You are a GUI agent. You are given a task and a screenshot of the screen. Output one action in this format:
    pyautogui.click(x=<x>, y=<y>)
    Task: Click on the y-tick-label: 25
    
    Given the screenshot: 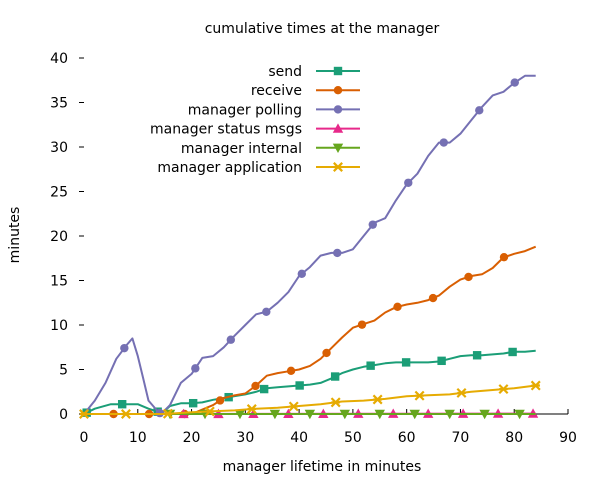 What is the action you would take?
    pyautogui.click(x=59, y=193)
    